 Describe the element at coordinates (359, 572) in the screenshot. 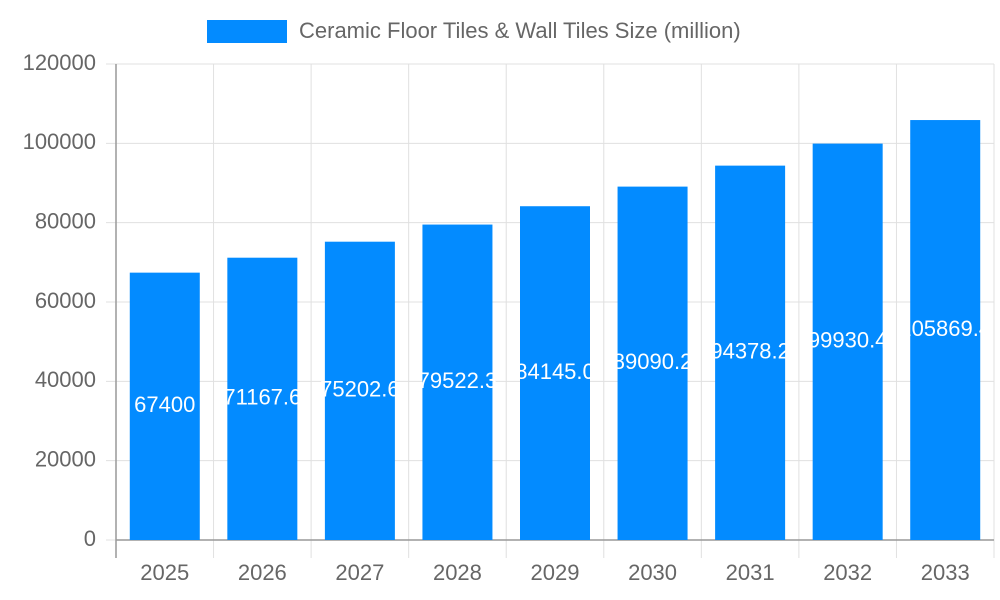

I see `x-tick-label: 2027` at that location.